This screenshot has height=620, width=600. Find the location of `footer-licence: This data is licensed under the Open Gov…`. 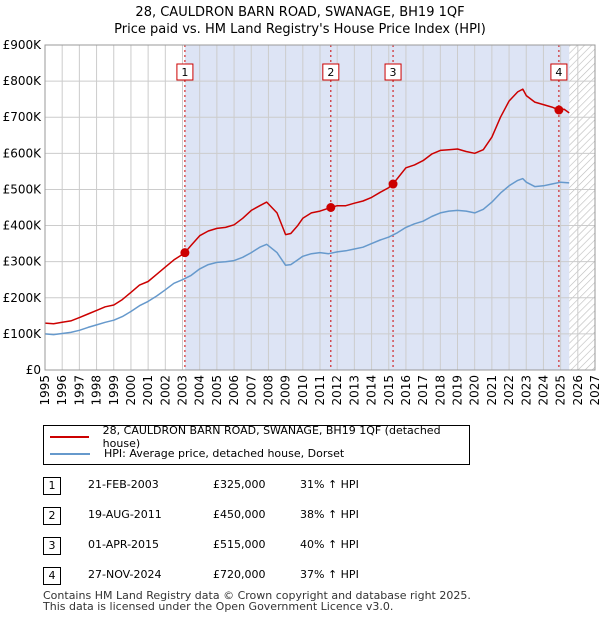

footer-licence: This data is licensed under the Open Gov… is located at coordinates (218, 606).